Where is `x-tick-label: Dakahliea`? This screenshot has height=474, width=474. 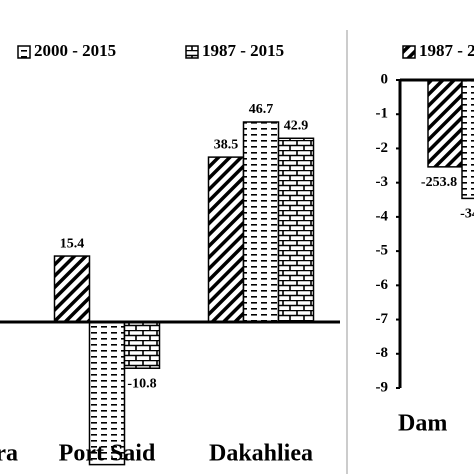 x-tick-label: Dakahliea is located at coordinates (261, 454).